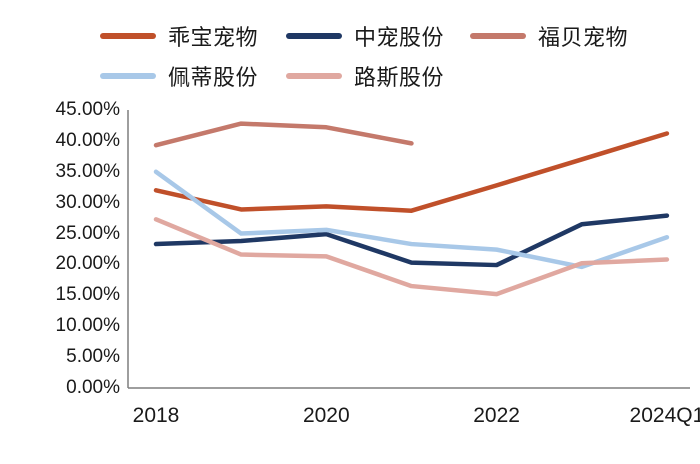  I want to click on y-tick-label: 35.00%, so click(87, 171).